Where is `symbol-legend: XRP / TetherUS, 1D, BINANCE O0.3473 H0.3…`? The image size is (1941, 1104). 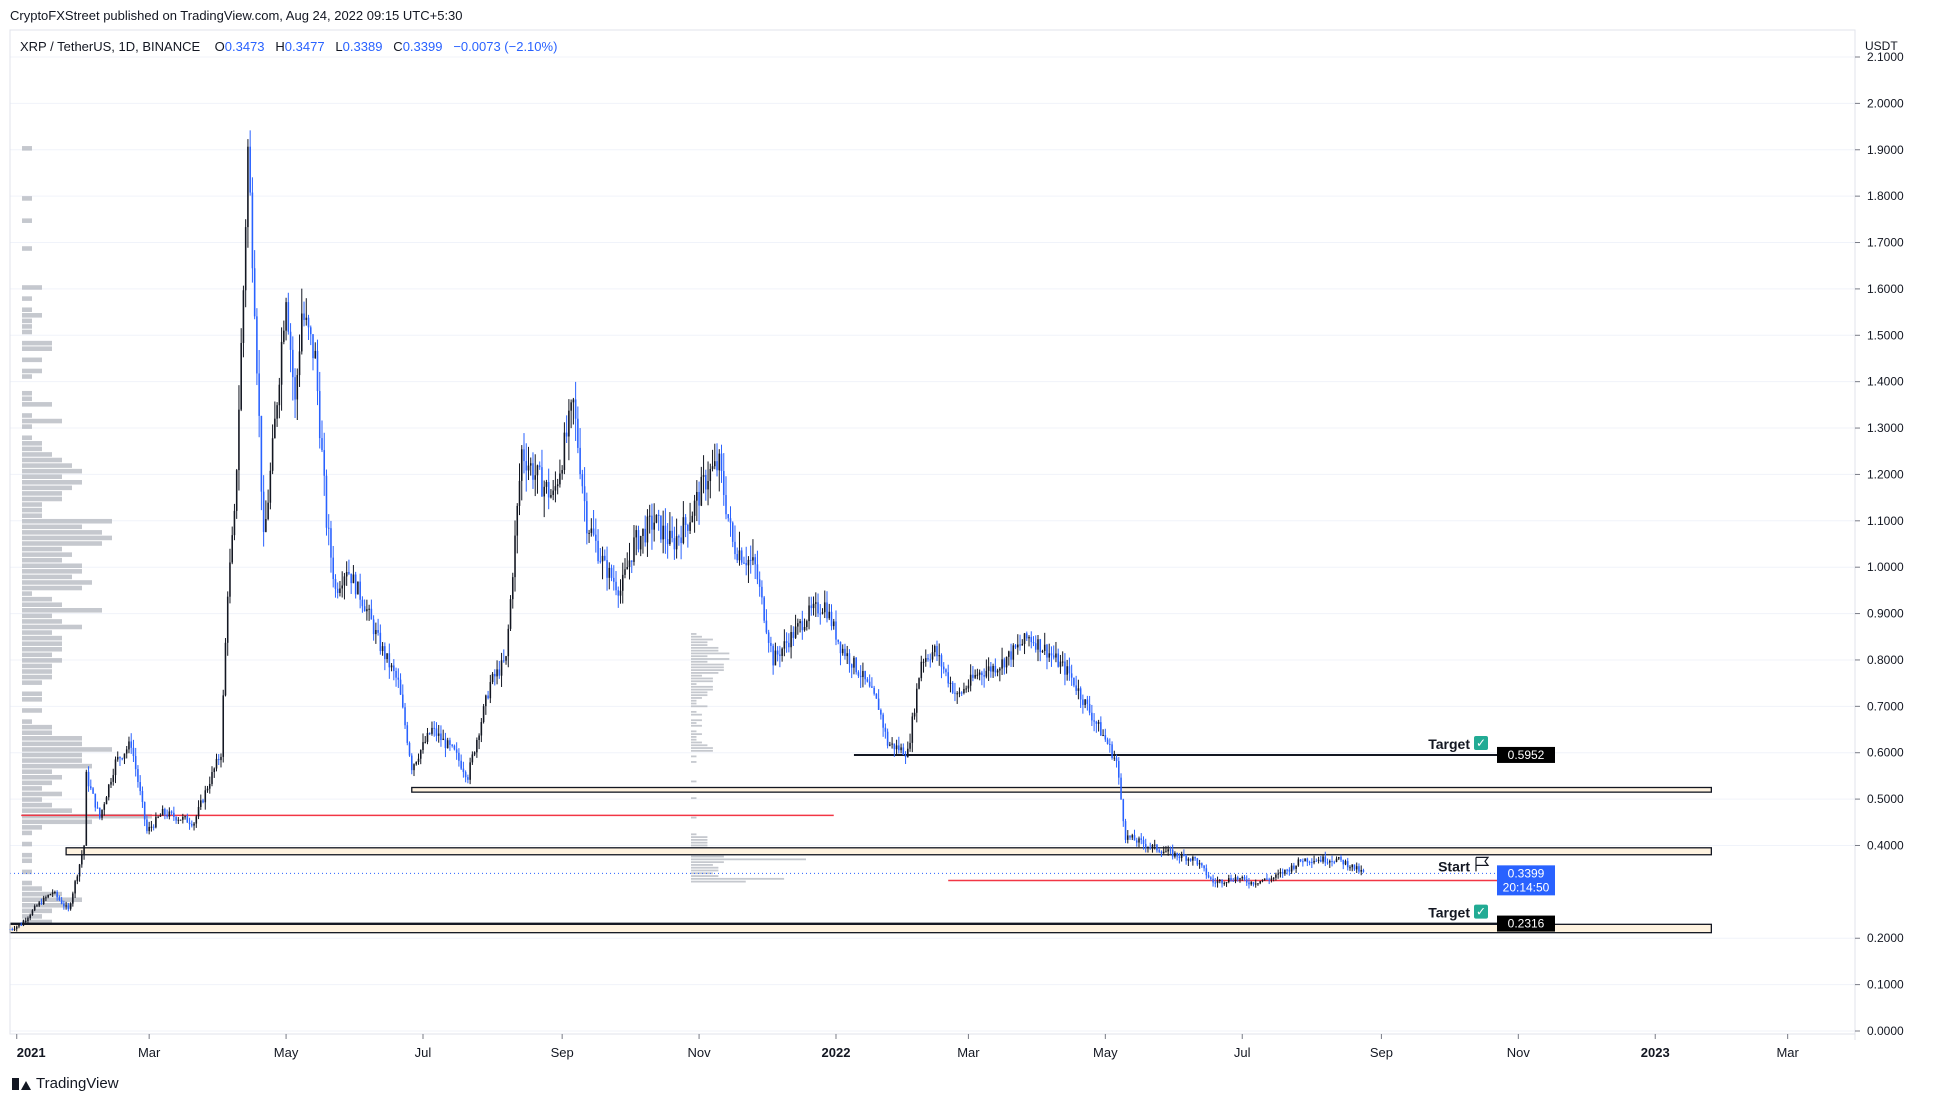
symbol-legend: XRP / TetherUS, 1D, BINANCE O0.3473 H0.3… is located at coordinates (288, 46).